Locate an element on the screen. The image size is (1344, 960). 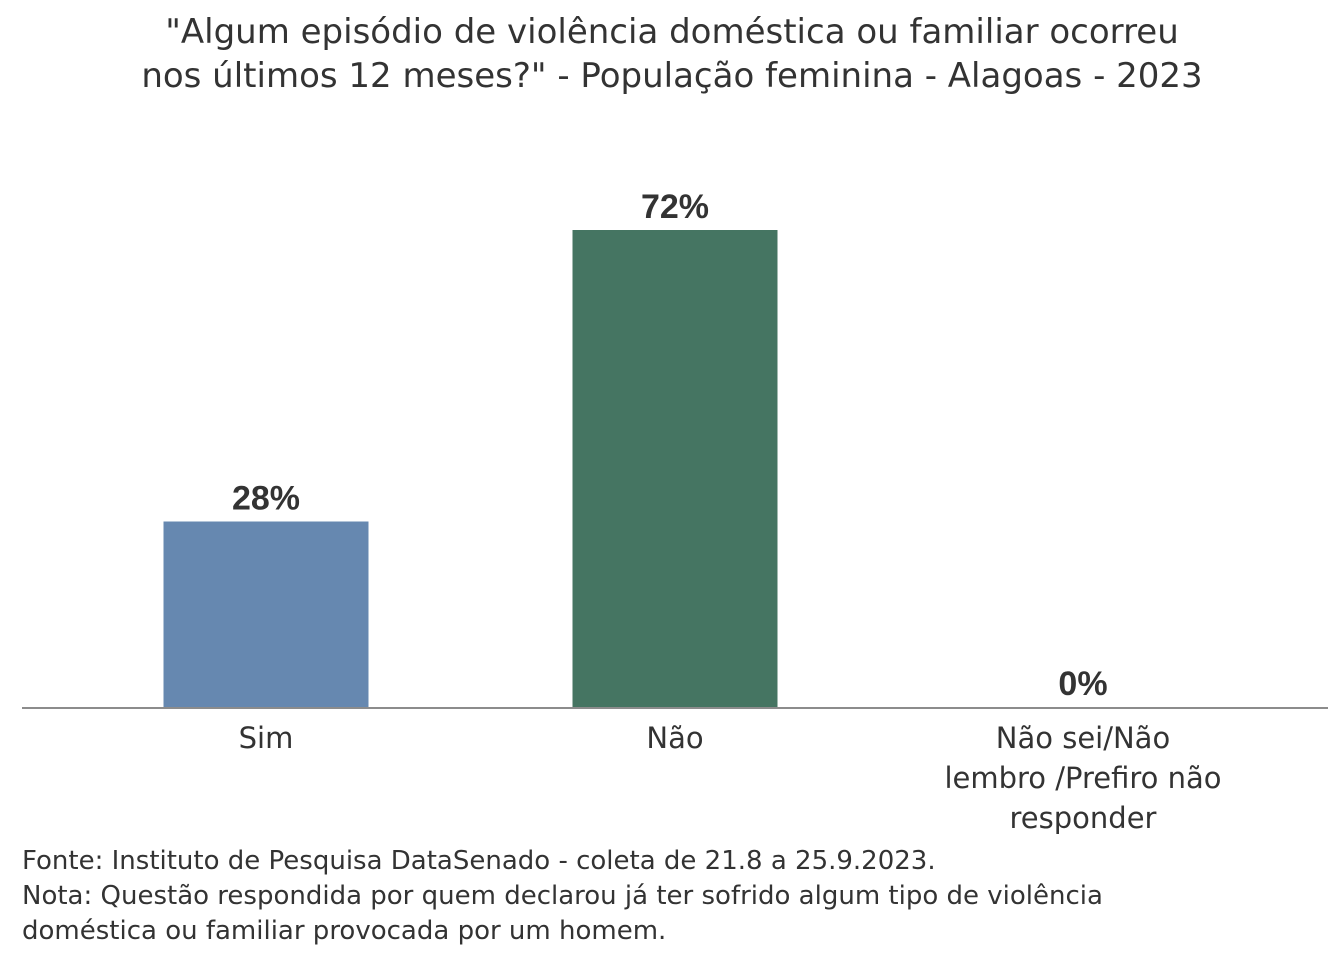
data-label-1: 72% is located at coordinates (675, 207).